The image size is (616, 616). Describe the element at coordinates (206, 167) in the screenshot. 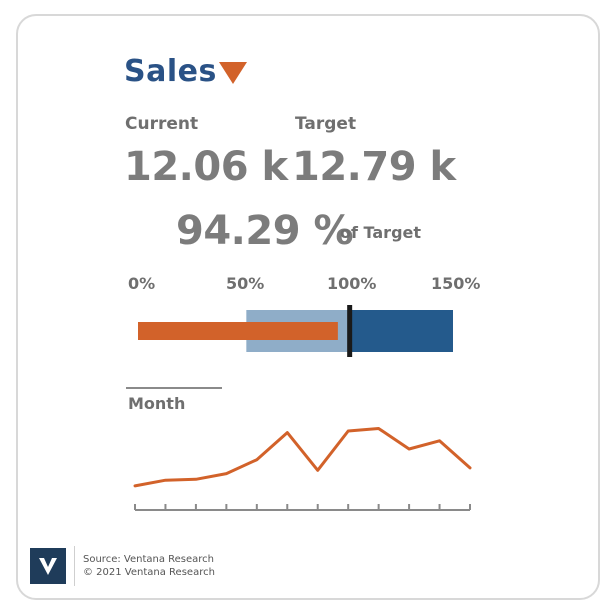

I see `current-value: 12.06 k` at that location.